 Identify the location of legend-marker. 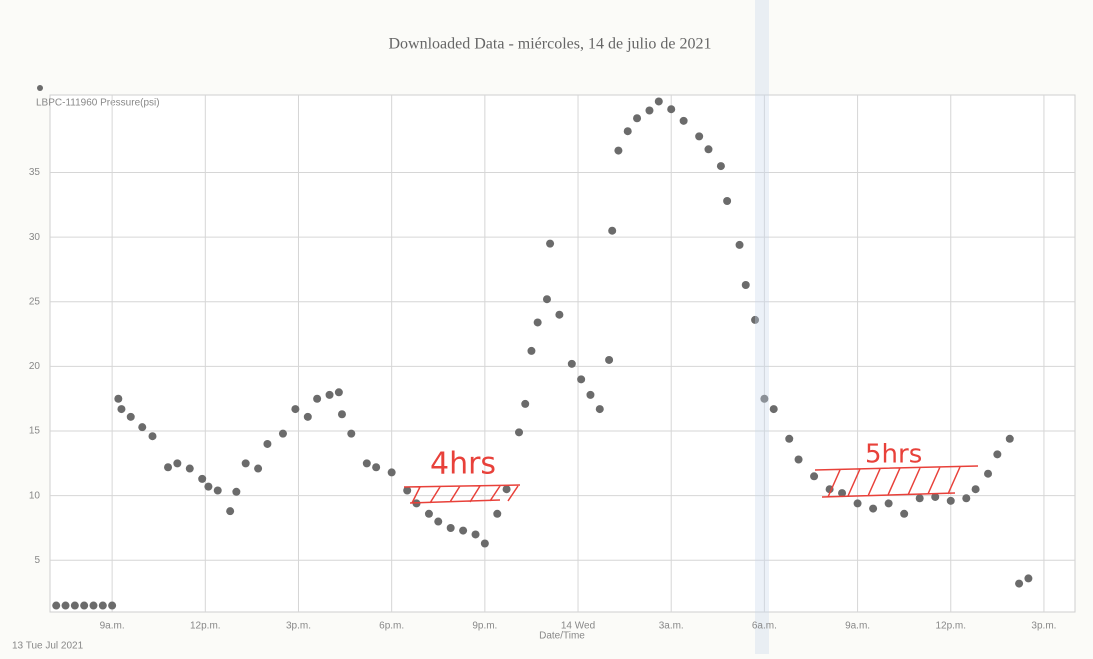
(40, 88).